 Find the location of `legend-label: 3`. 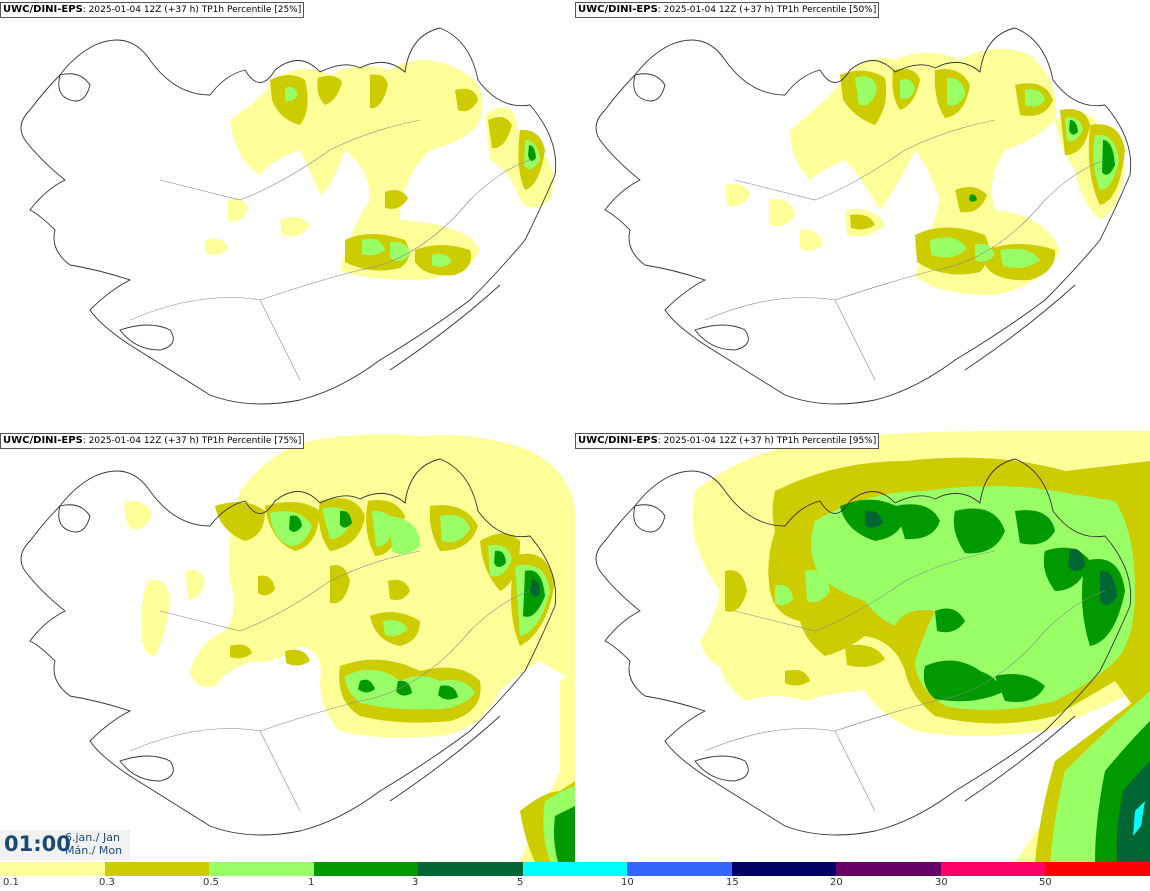

legend-label: 3 is located at coordinates (415, 882).